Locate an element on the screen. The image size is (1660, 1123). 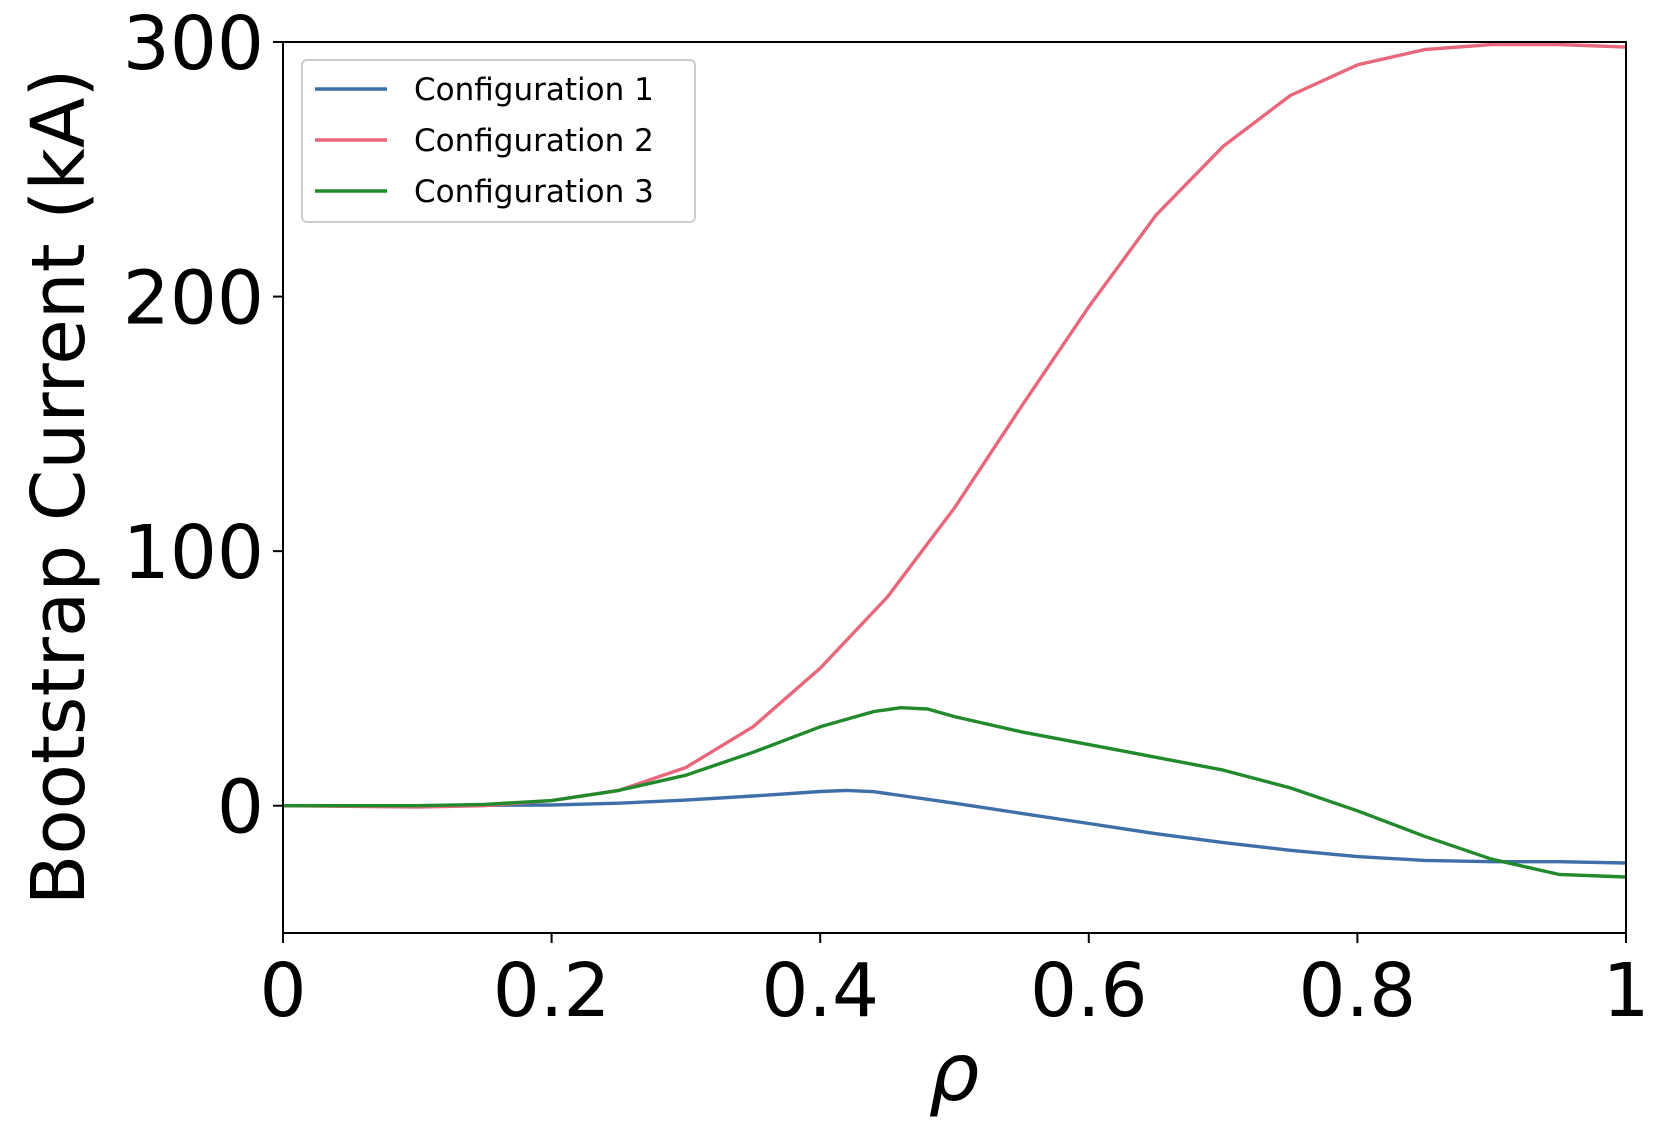
x-tick-label: 0 is located at coordinates (282, 991).